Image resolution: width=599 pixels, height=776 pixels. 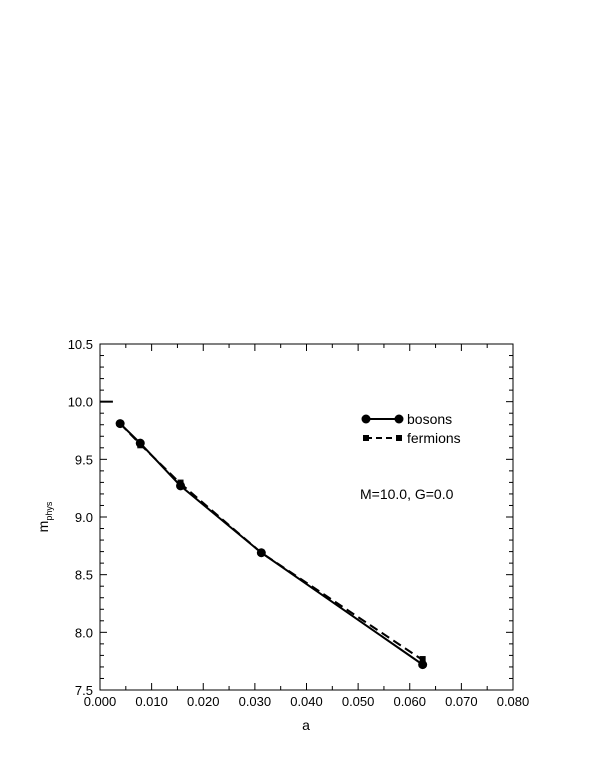 I want to click on y-axis-label-sub: phys, so click(x=49, y=511).